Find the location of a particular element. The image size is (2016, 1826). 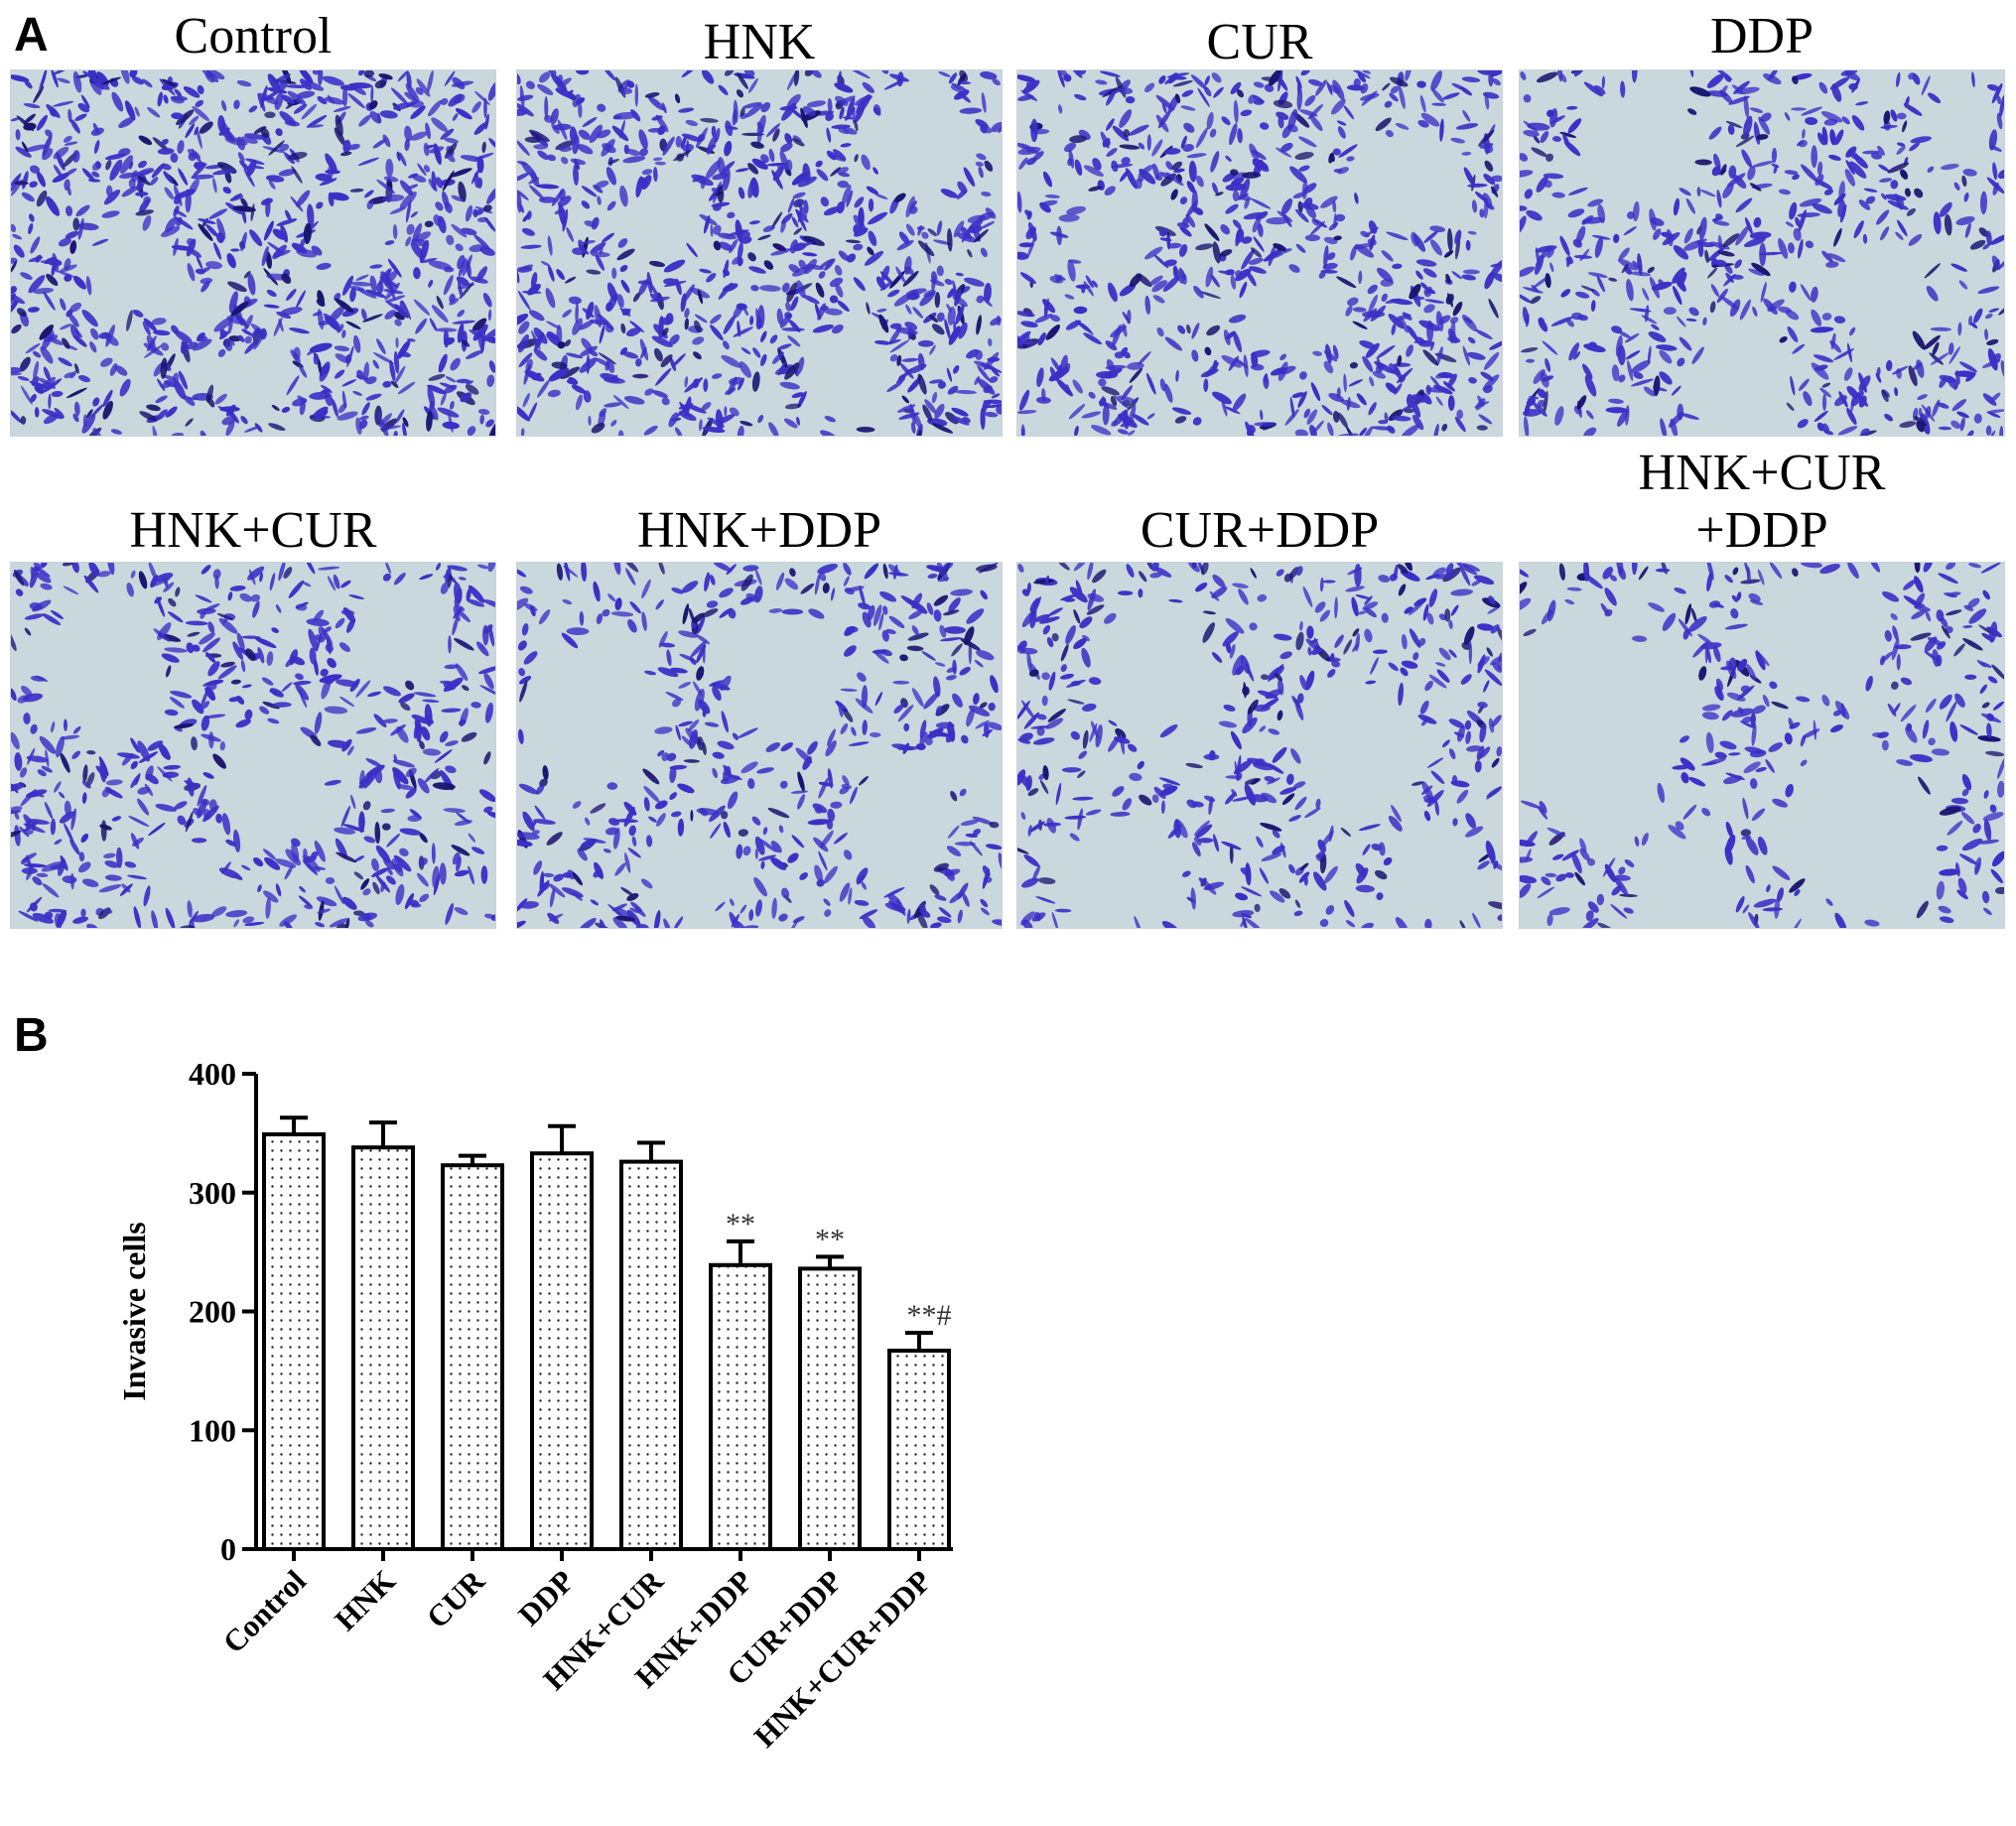

y-tick-label: 400 is located at coordinates (213, 1074).